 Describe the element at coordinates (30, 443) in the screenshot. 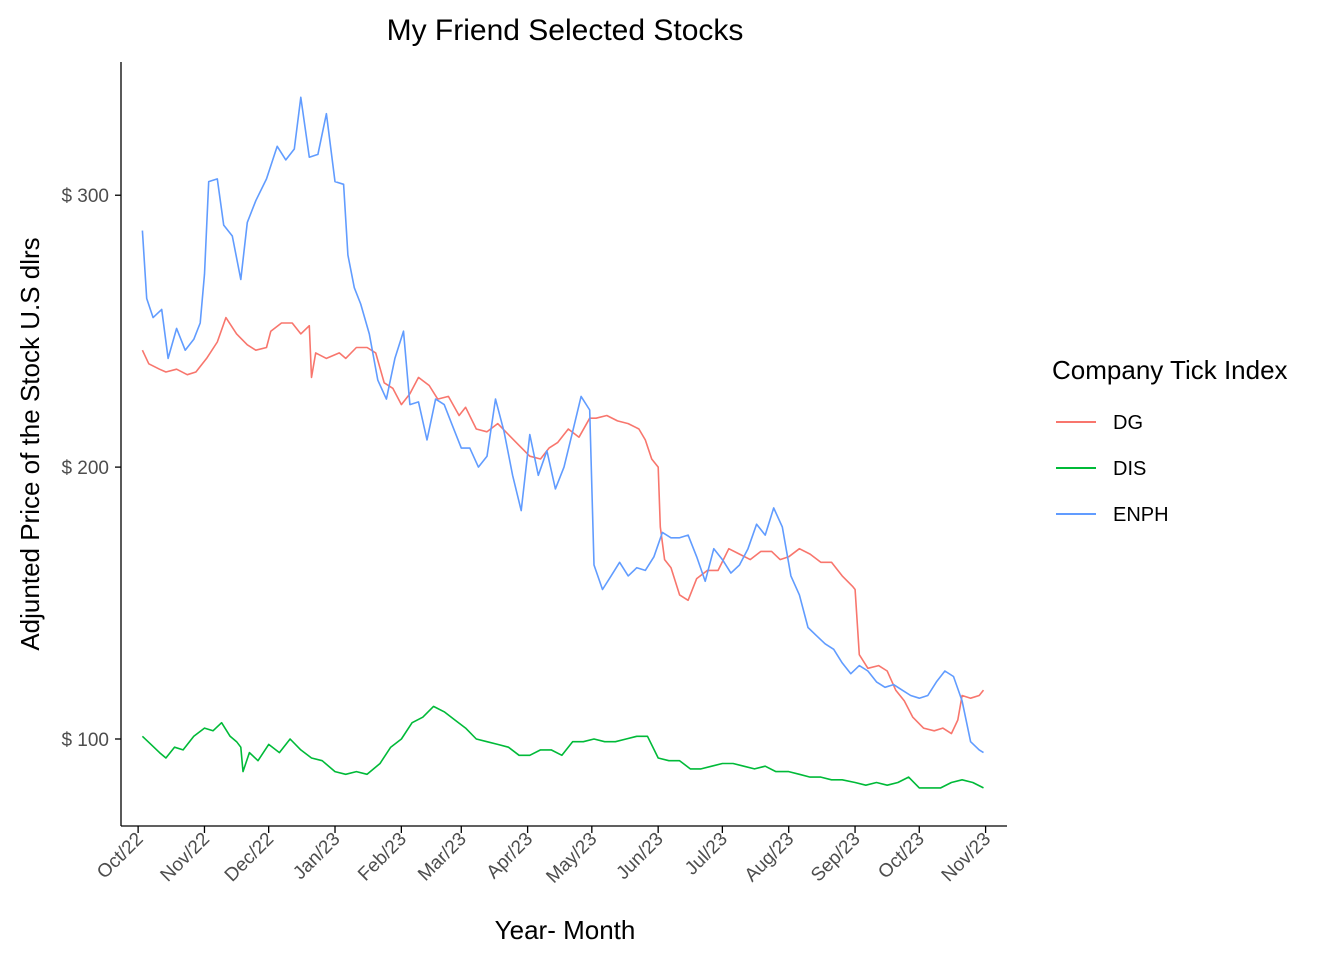

I see `y-axis-title: Adjunted Price of the Stock U.S dlrs` at that location.